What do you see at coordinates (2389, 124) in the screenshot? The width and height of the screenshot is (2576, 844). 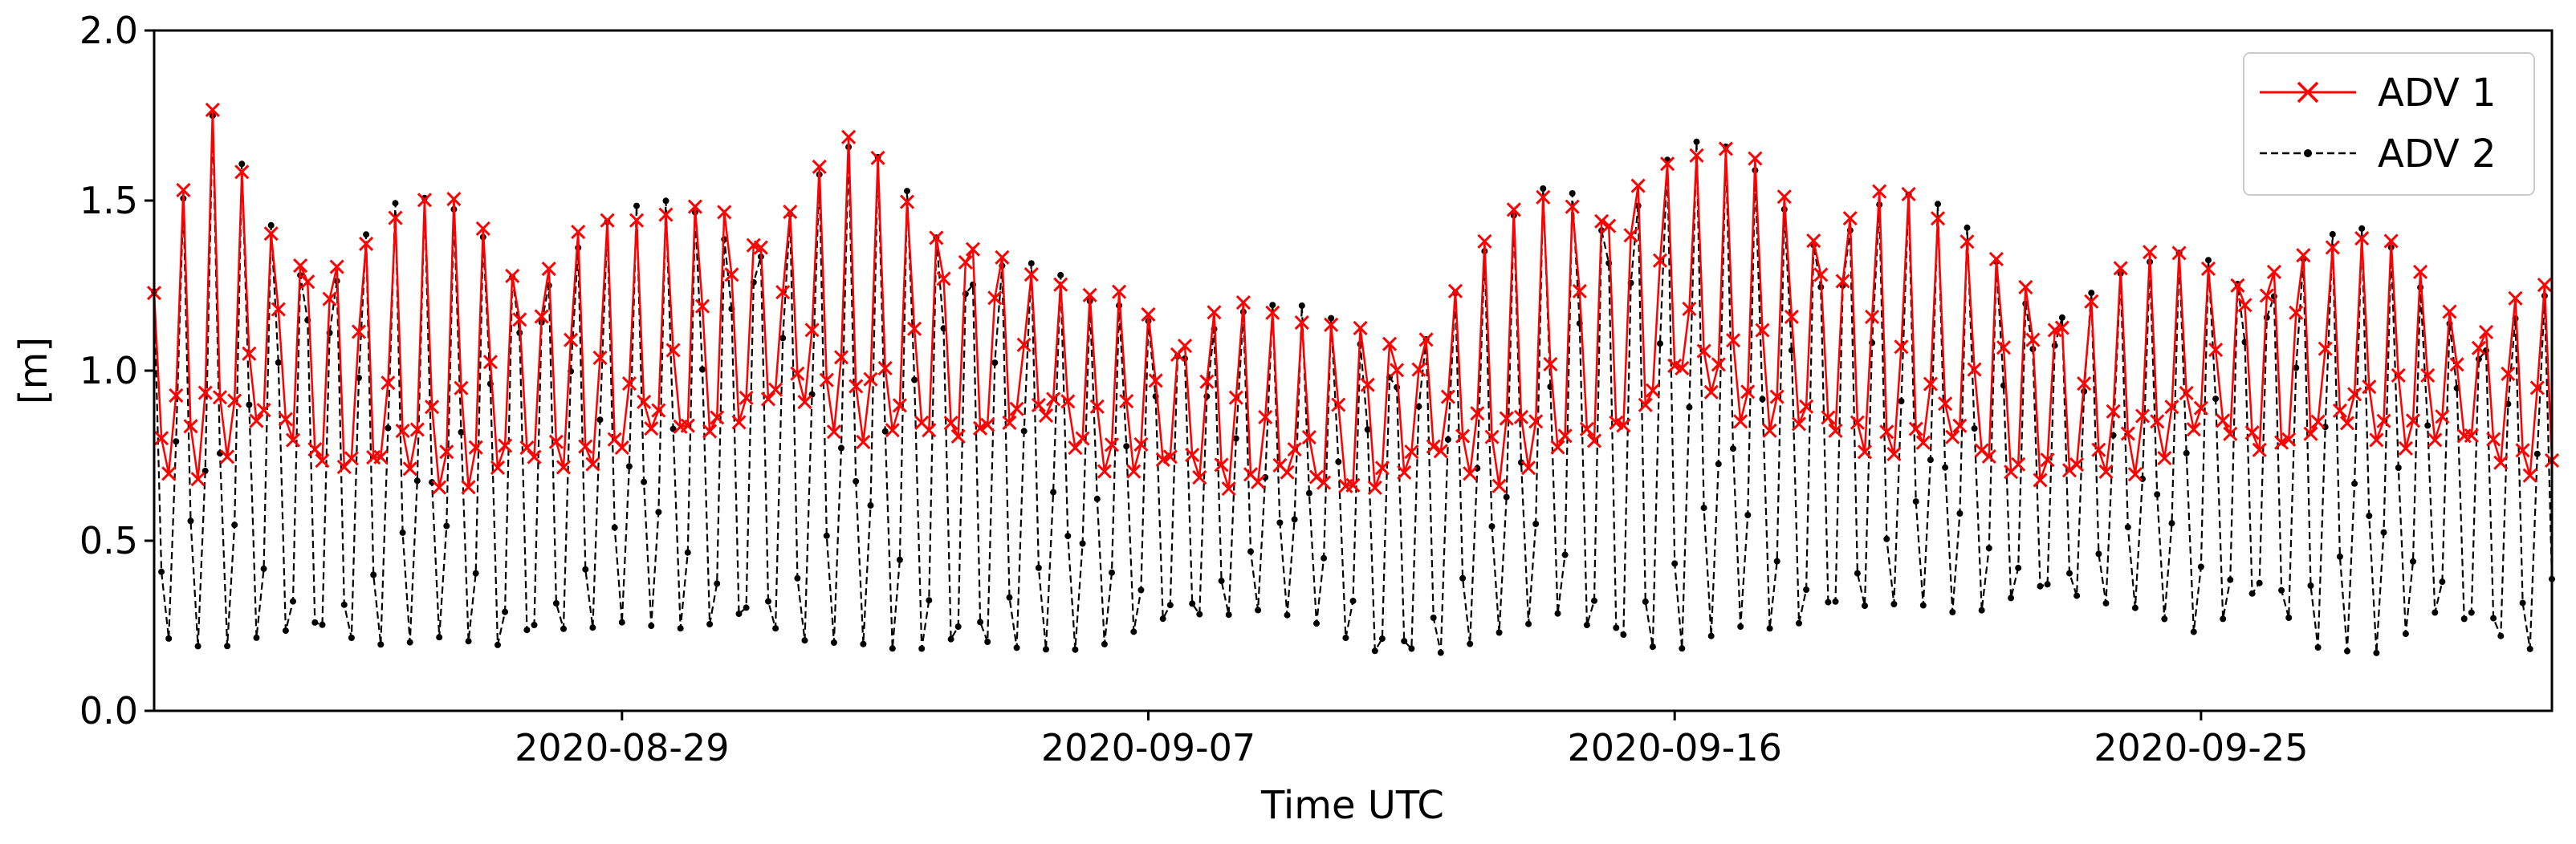 I see `legend-box` at bounding box center [2389, 124].